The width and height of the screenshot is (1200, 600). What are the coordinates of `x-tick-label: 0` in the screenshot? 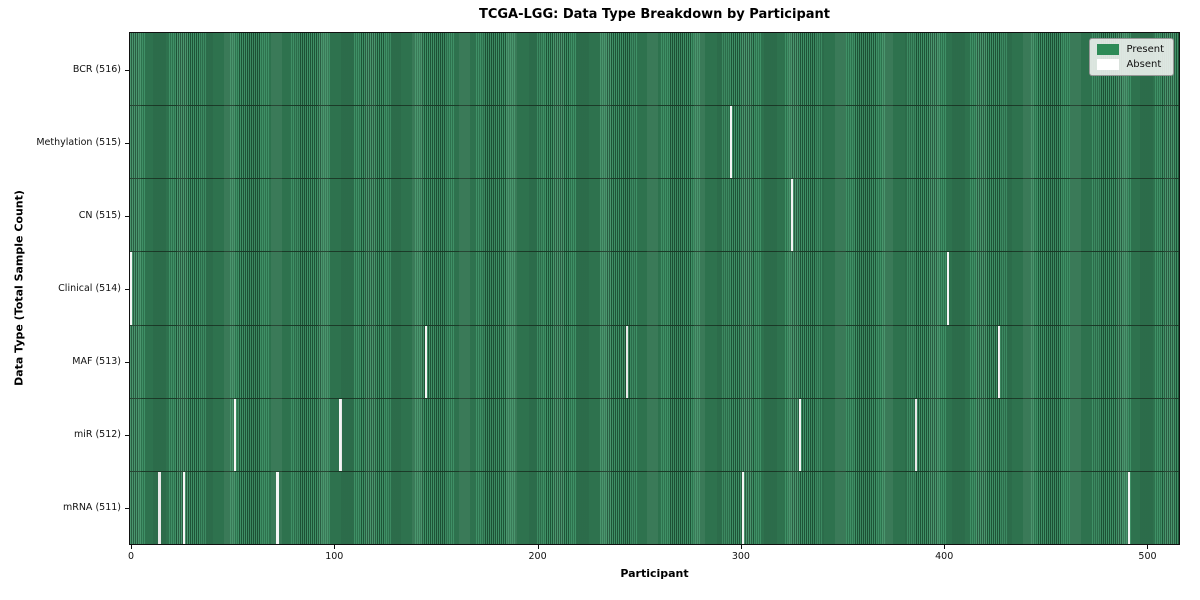 It's located at (131, 556).